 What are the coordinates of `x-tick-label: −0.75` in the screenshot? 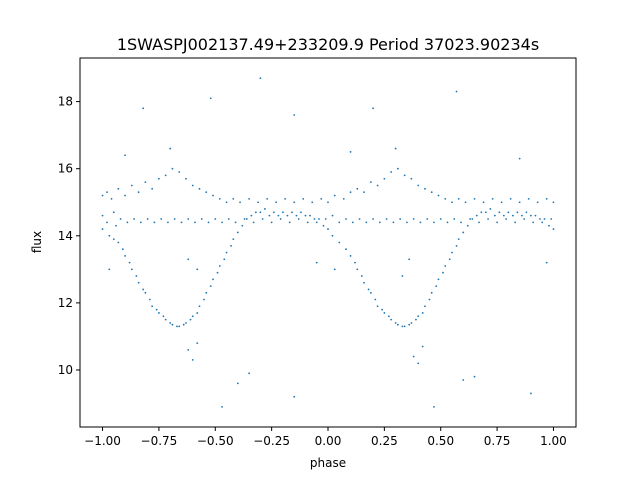 It's located at (159, 441).